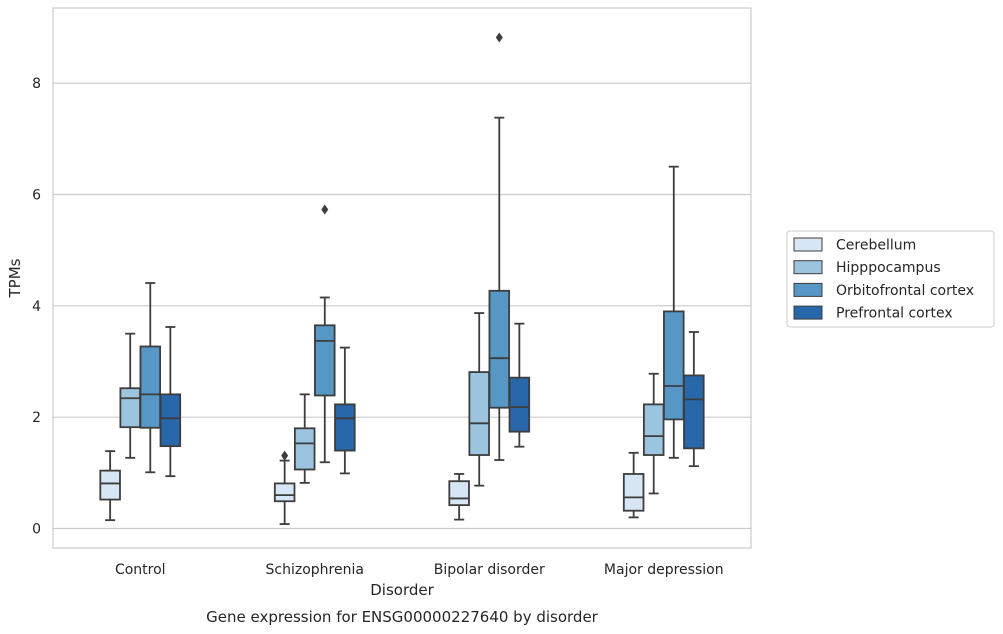 Image resolution: width=1003 pixels, height=634 pixels. What do you see at coordinates (905, 291) in the screenshot?
I see `legend-label: Orbitofrontal cortex` at bounding box center [905, 291].